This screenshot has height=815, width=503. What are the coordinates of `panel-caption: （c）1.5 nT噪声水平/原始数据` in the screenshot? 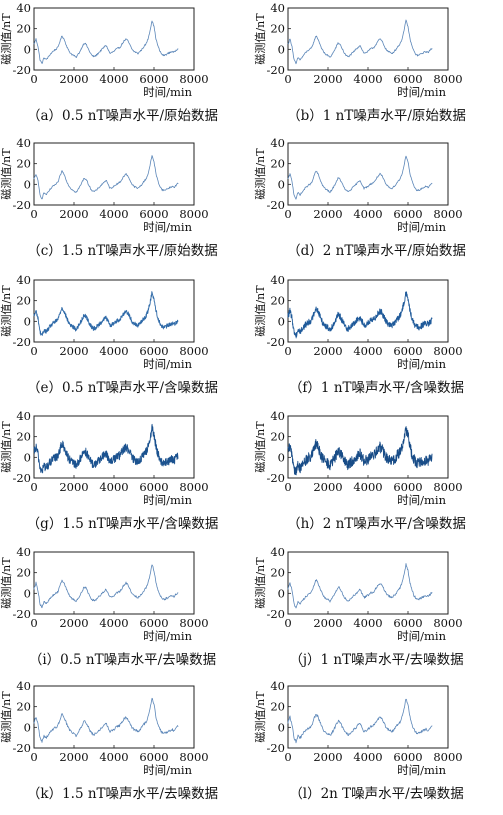 It's located at (122, 251).